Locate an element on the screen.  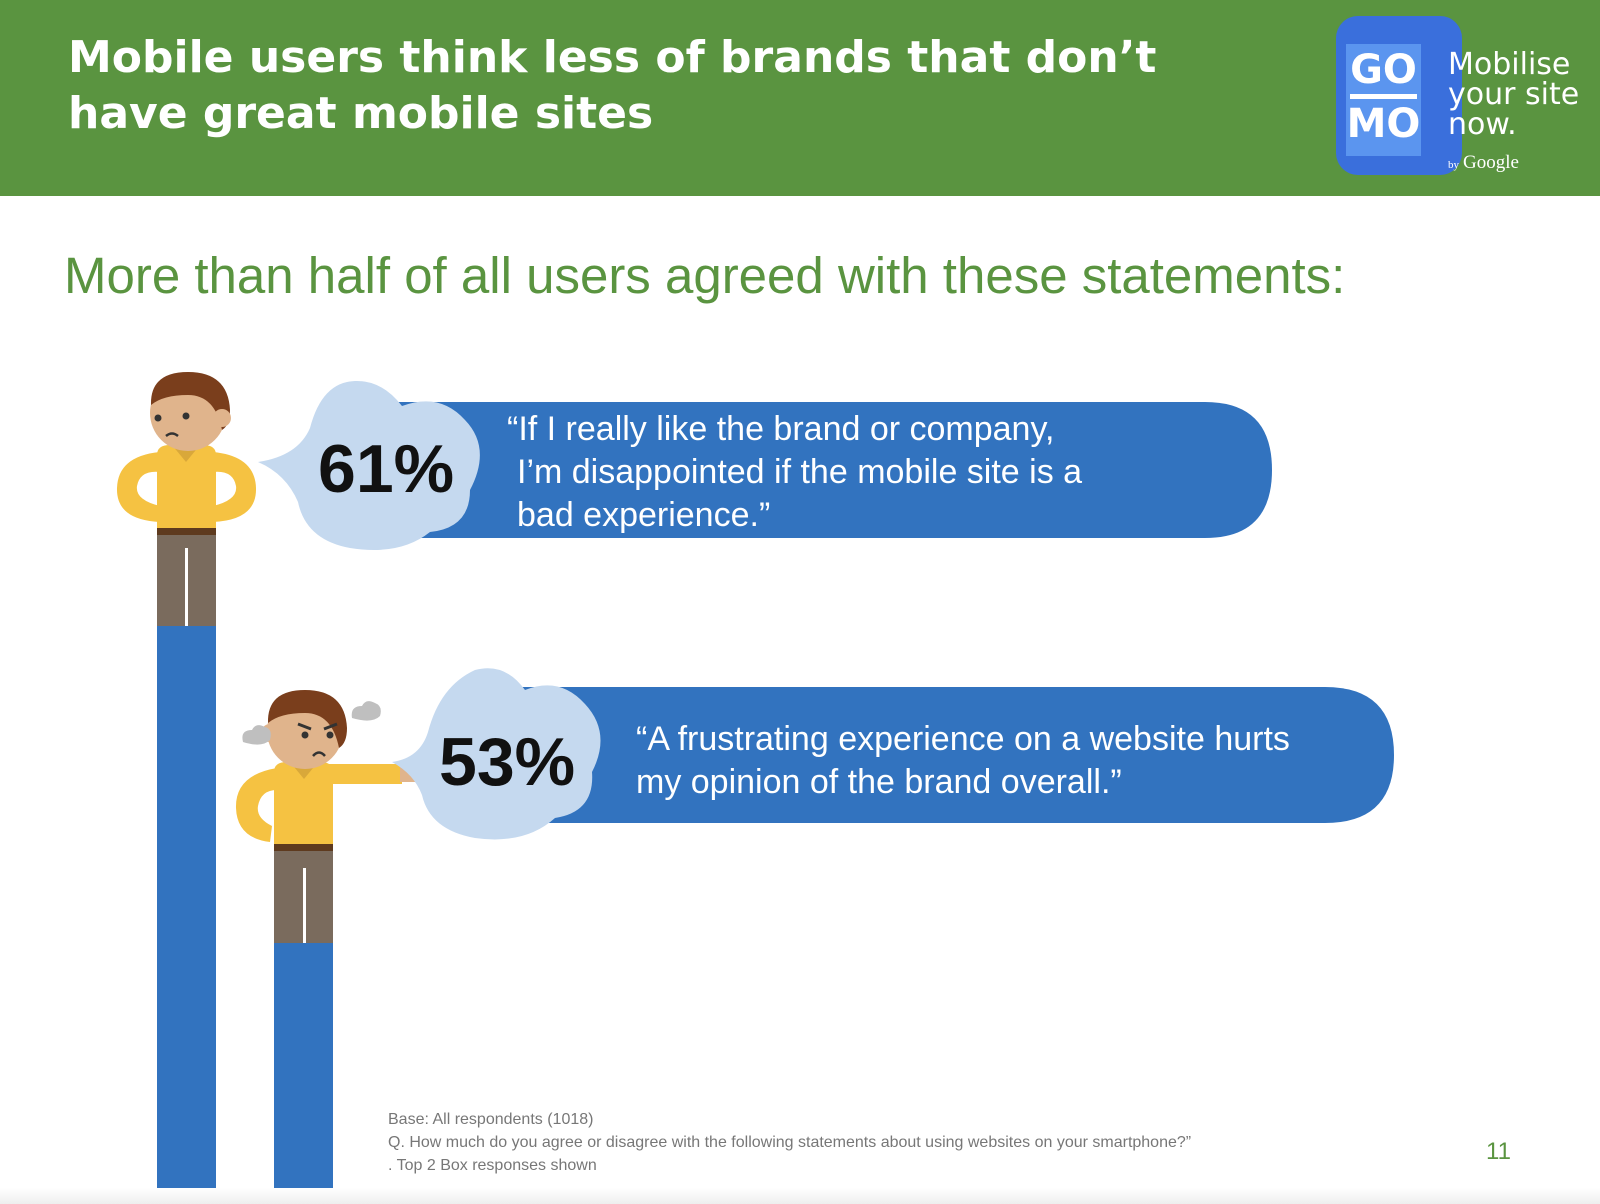
slide-title-line-2: have great mobile sites is located at coordinates (361, 113).